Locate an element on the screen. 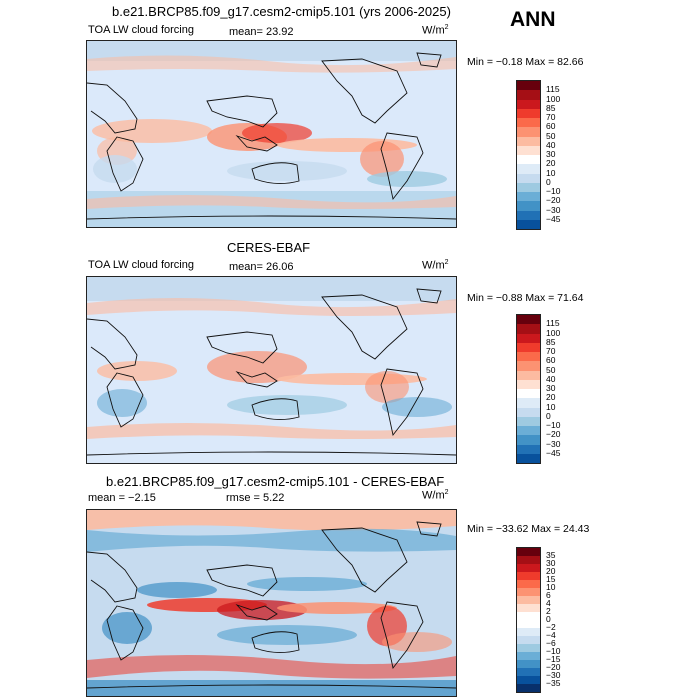 The image size is (700, 700). colorbar-tick-label: −10 is located at coordinates (553, 191).